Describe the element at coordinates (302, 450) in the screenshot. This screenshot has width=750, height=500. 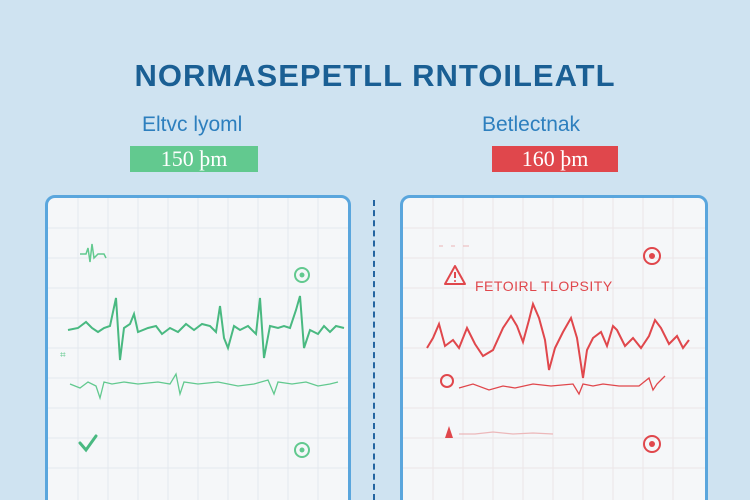
I see `status-dot-icon-bottom` at that location.